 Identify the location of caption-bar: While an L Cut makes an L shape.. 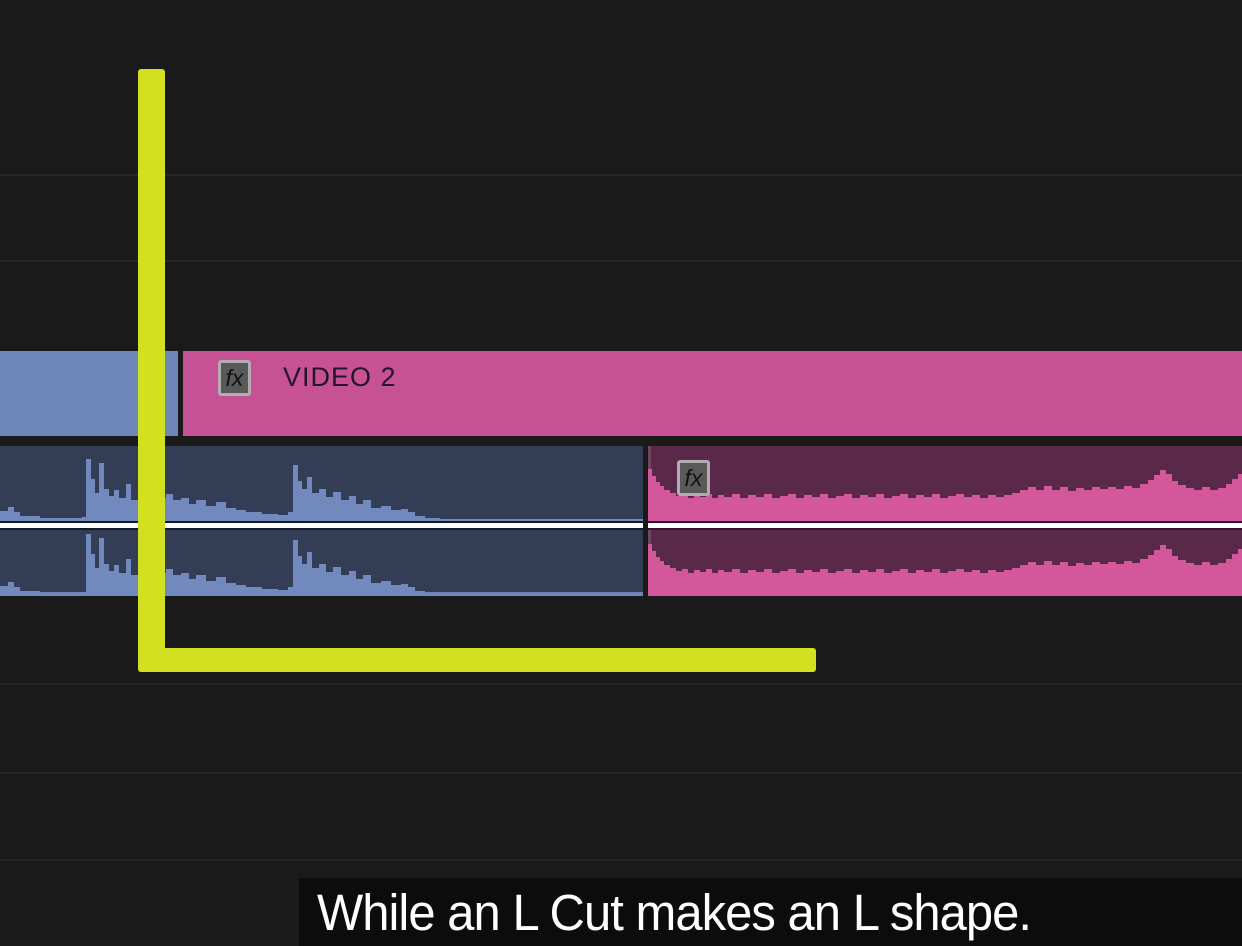
(770, 912).